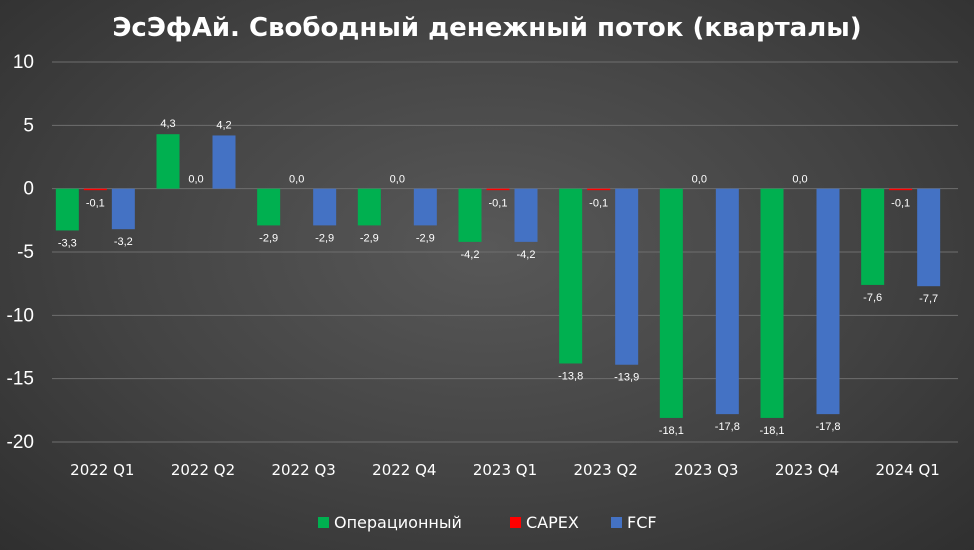 Image resolution: width=974 pixels, height=550 pixels. What do you see at coordinates (908, 470) in the screenshot?
I see `x-tick-label: 2024 Q1` at bounding box center [908, 470].